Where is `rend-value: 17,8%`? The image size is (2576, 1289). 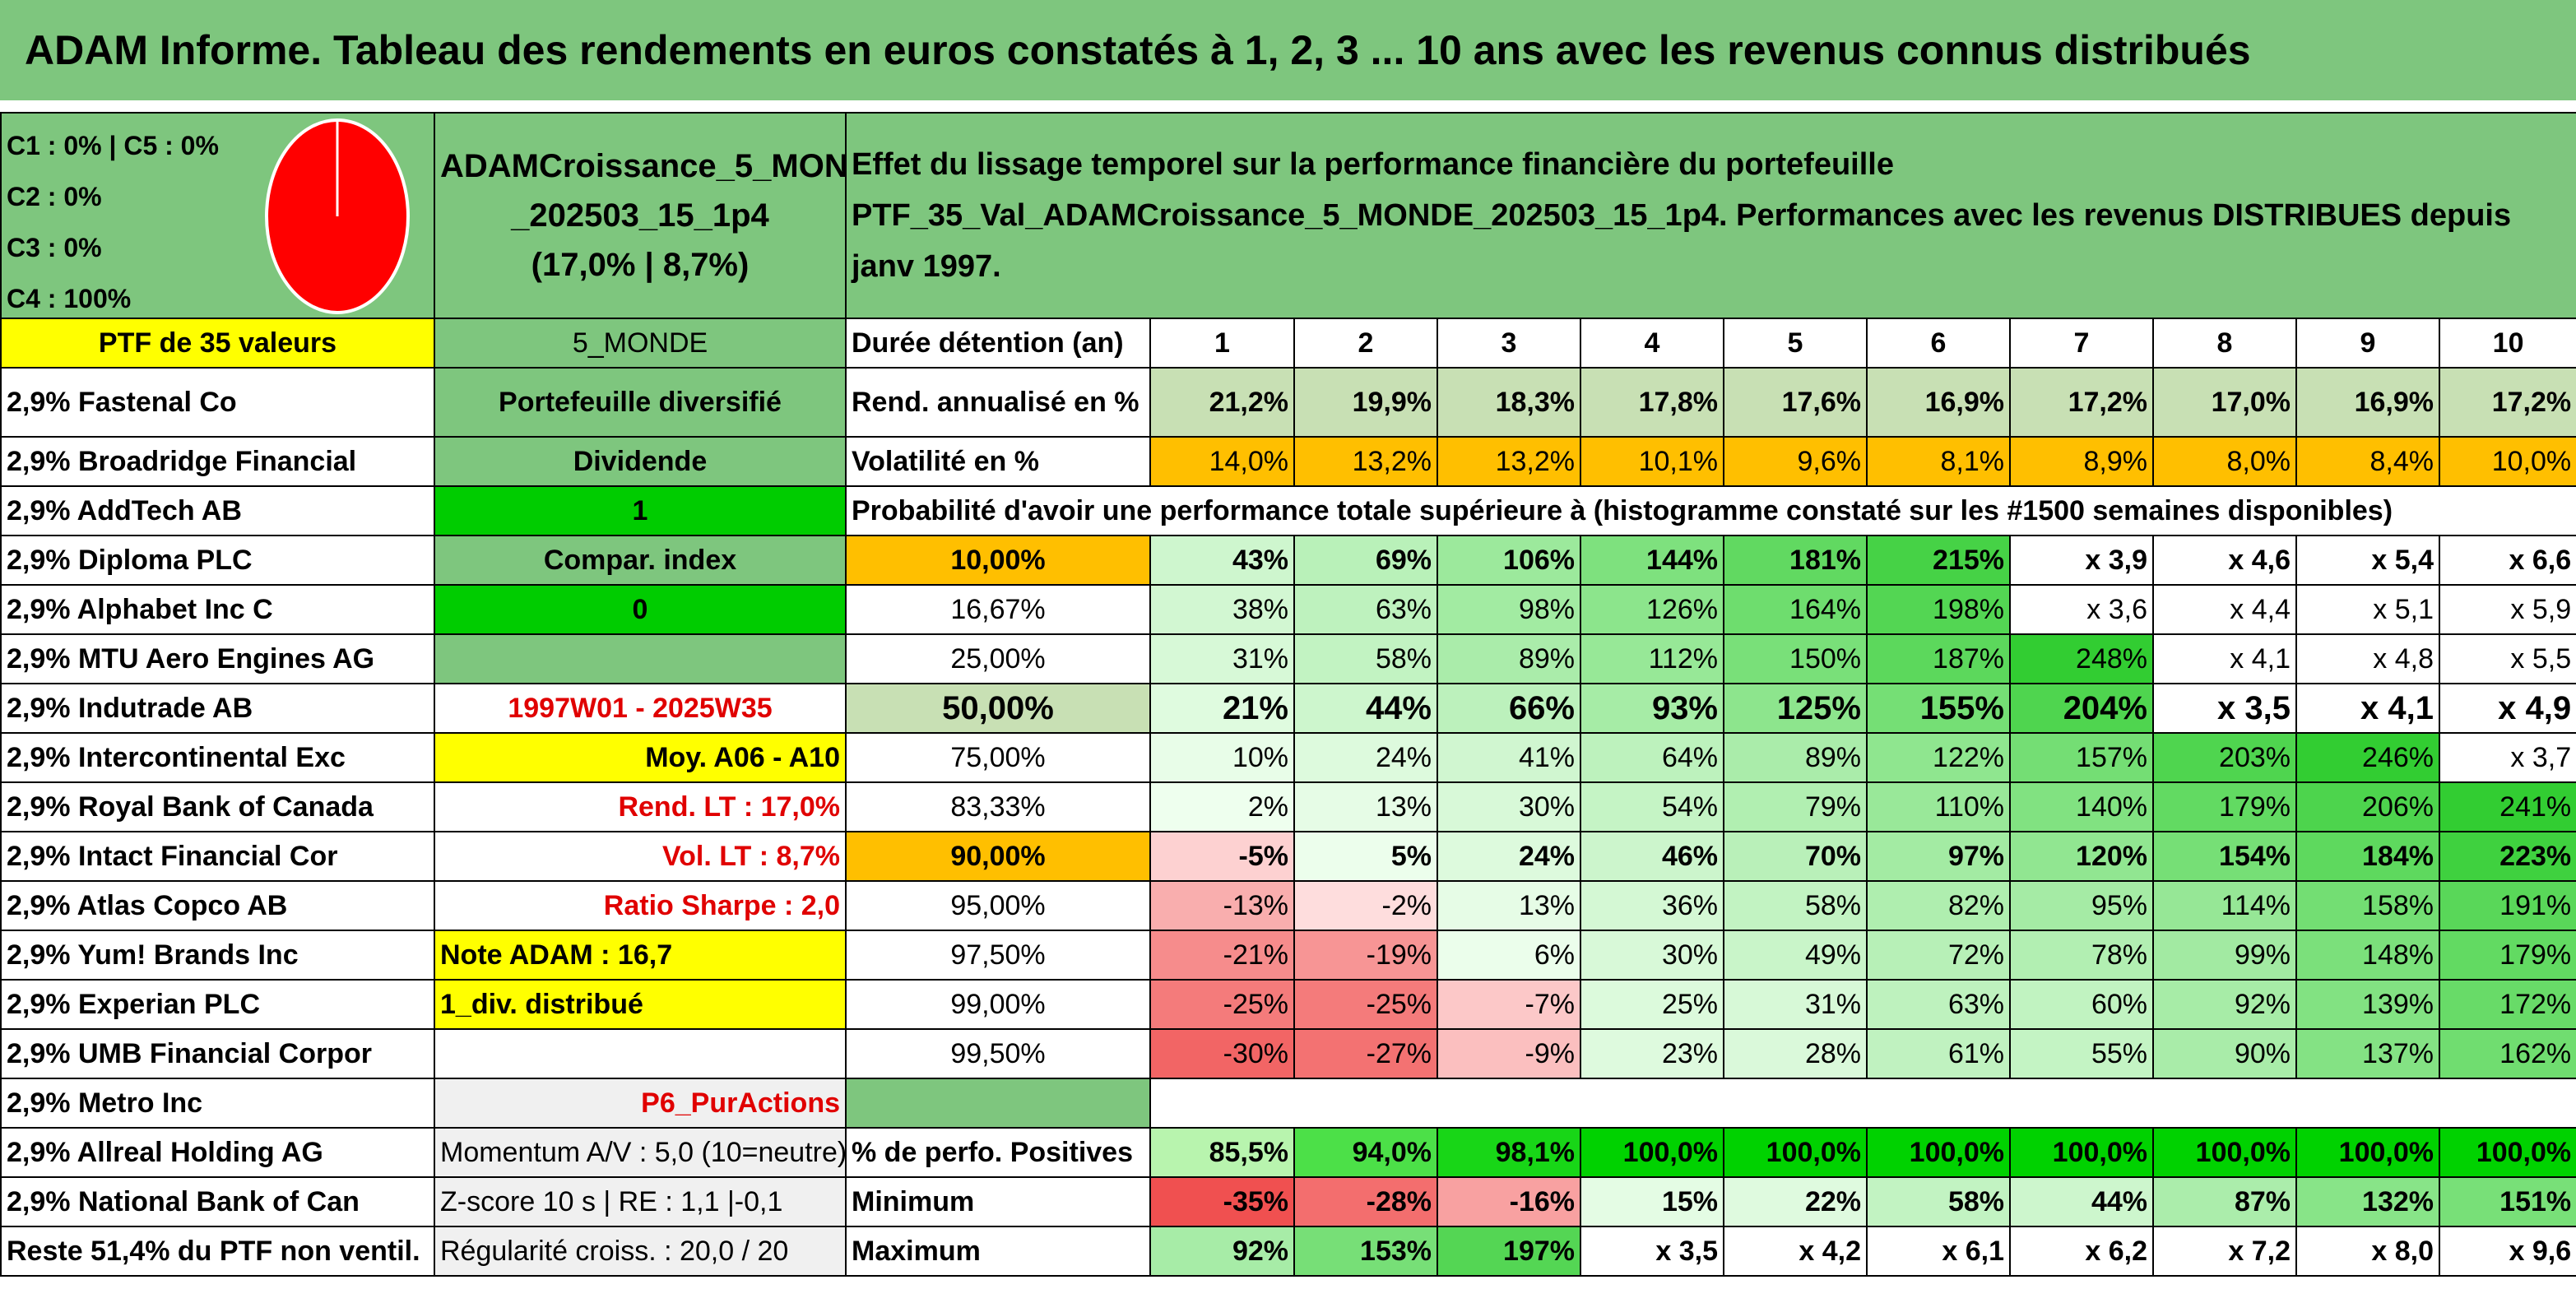 rend-value: 17,8% is located at coordinates (1652, 402).